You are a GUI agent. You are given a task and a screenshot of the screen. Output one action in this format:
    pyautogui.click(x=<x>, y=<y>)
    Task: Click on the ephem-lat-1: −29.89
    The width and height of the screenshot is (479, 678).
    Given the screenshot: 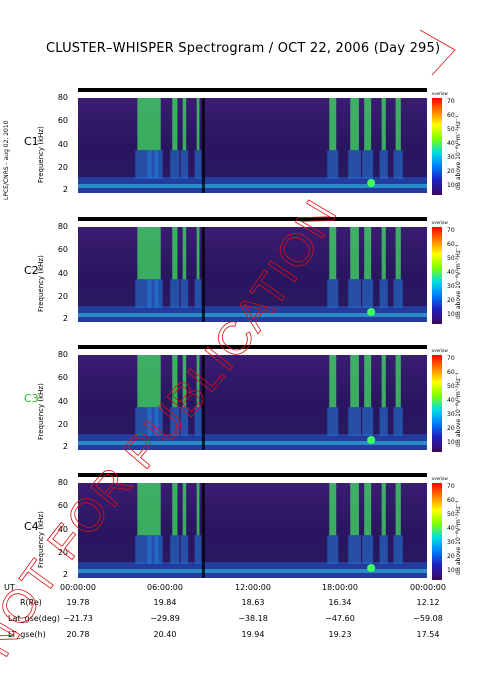 What is the action you would take?
    pyautogui.click(x=165, y=618)
    